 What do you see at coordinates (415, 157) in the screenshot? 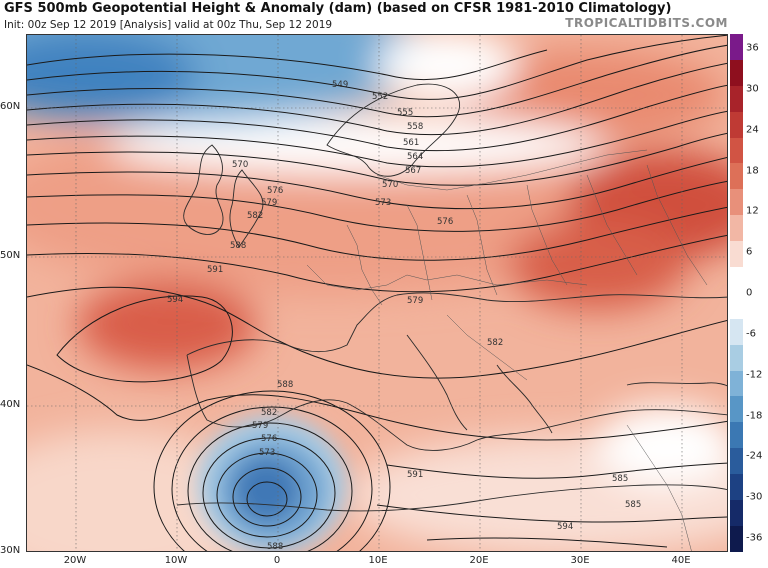
I see `contour-label: 564` at bounding box center [415, 157].